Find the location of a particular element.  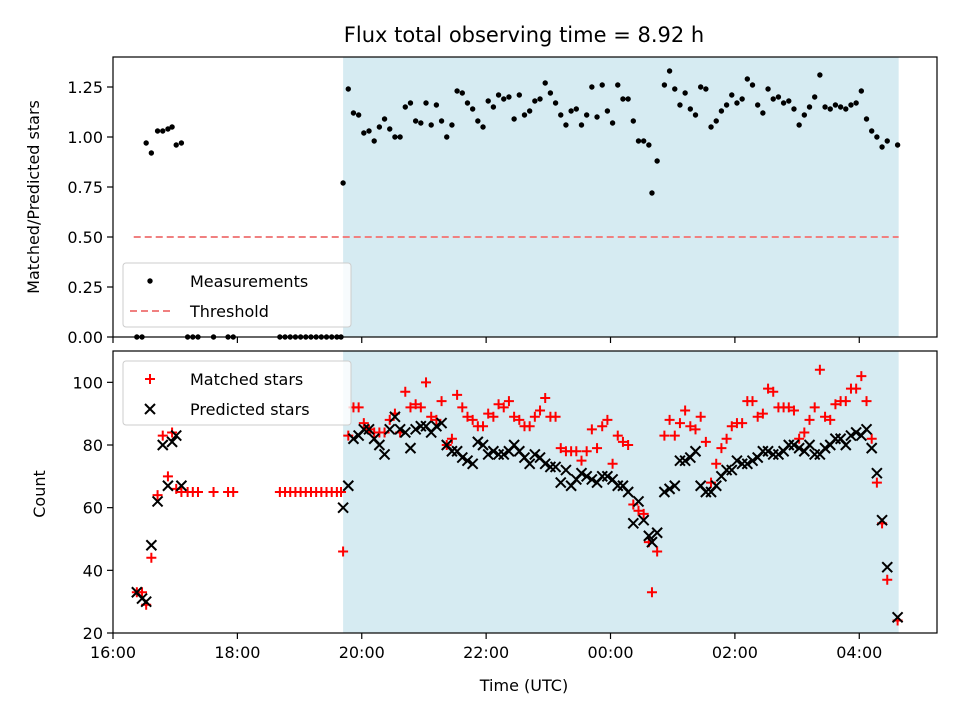

top-ytick-label: 0.00 is located at coordinates (85, 337).